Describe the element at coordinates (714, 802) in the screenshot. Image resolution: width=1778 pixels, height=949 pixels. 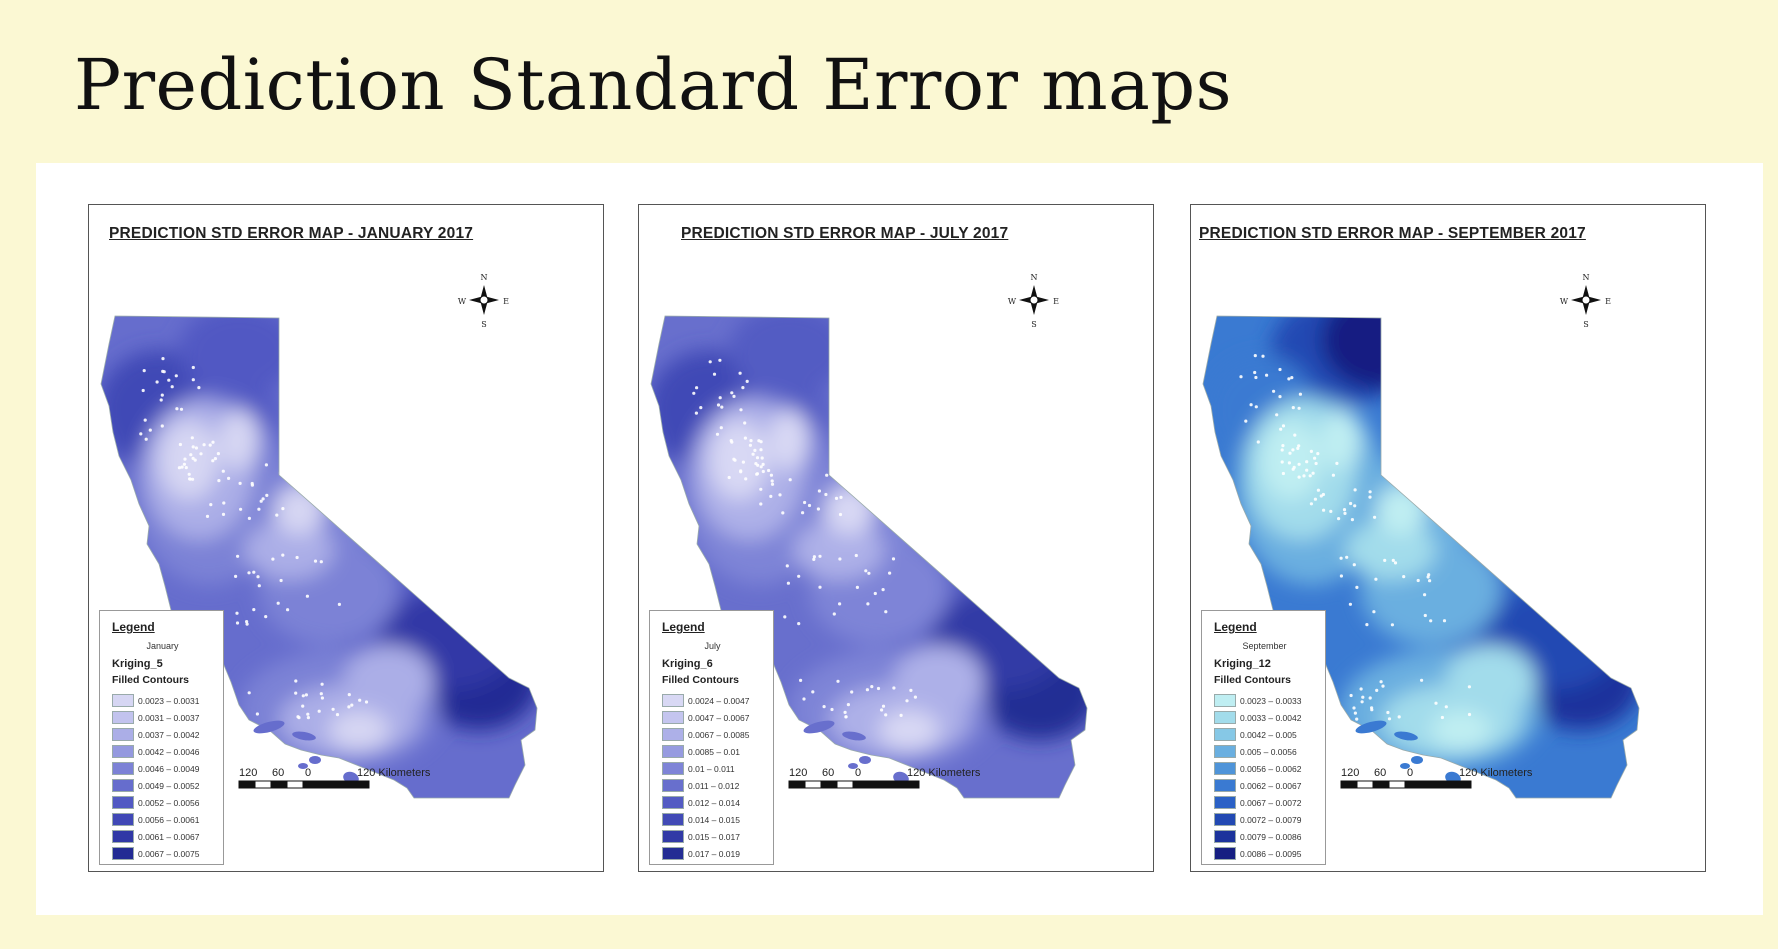
I see `legend-item-label: 0.012 – 0.014` at that location.